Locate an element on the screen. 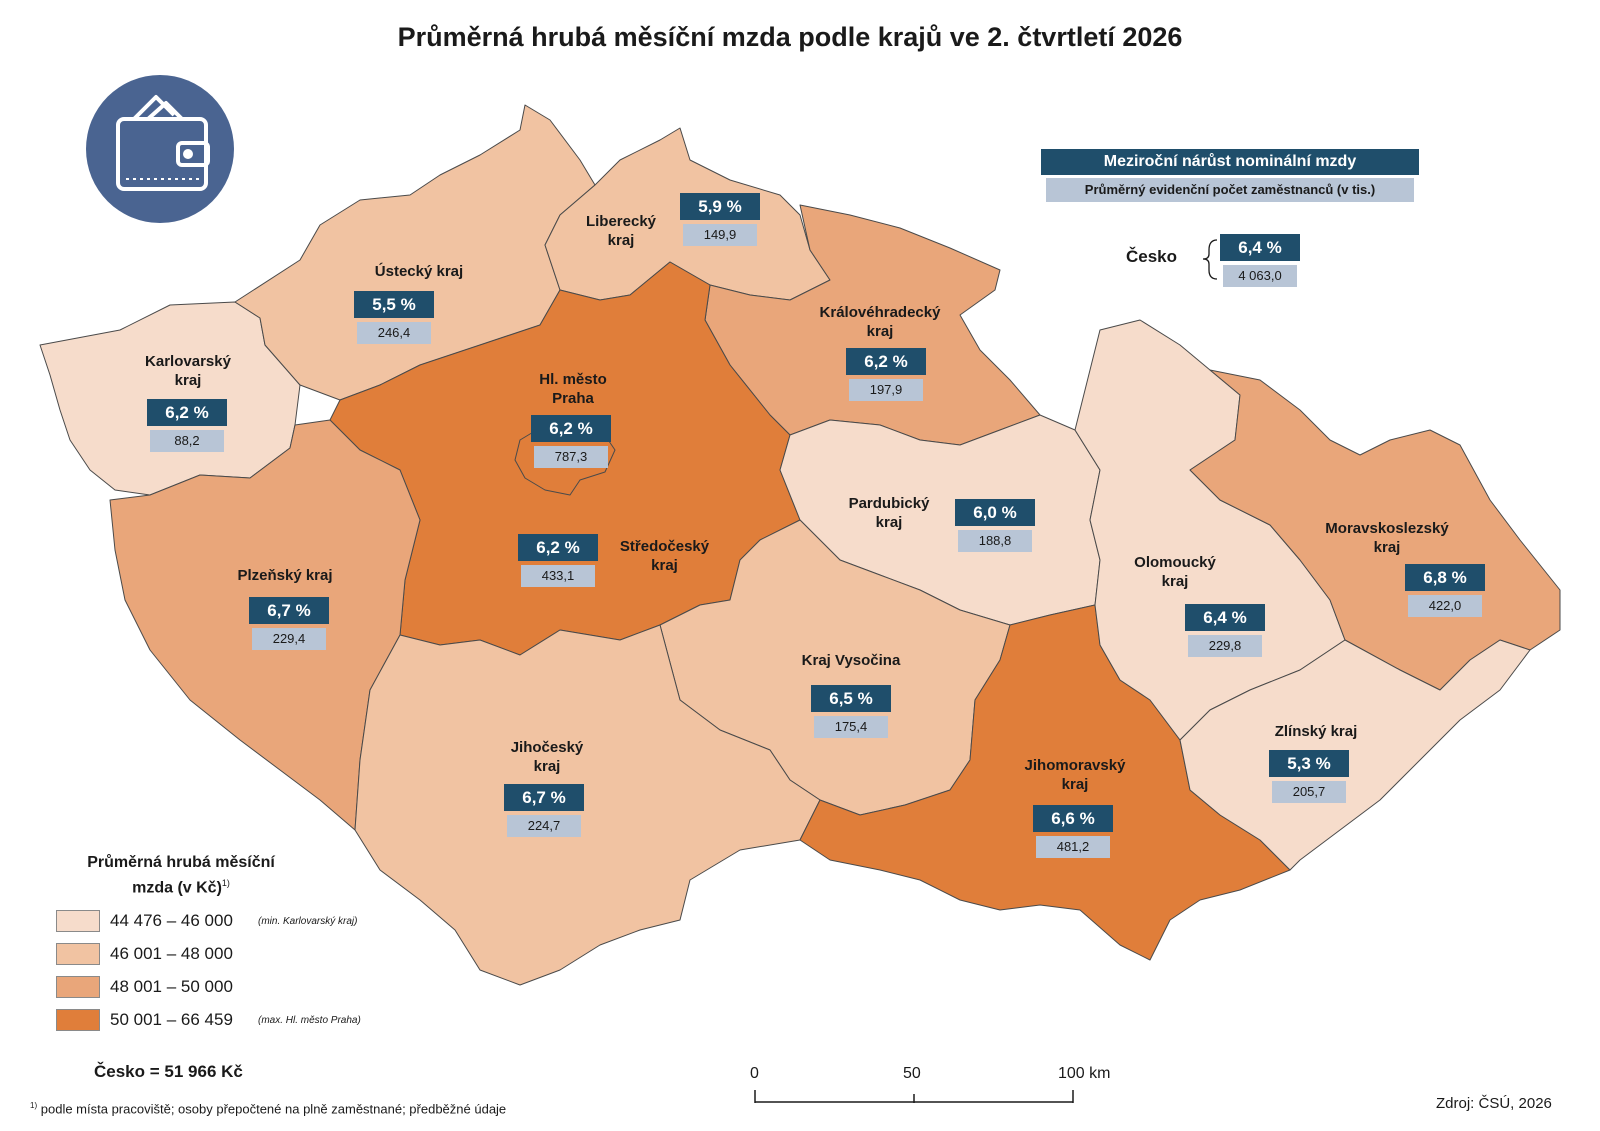 The image size is (1600, 1131). region-label-karlovarsky: Karlovarský kraj is located at coordinates (188, 371).